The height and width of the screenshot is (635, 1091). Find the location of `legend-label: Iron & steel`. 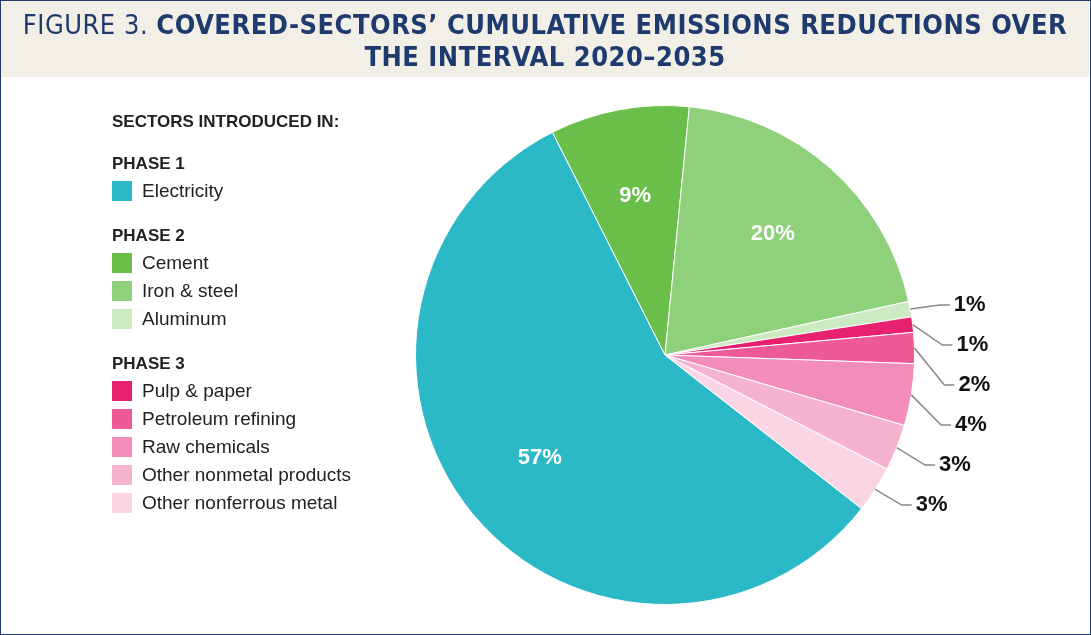

legend-label: Iron & steel is located at coordinates (190, 291).